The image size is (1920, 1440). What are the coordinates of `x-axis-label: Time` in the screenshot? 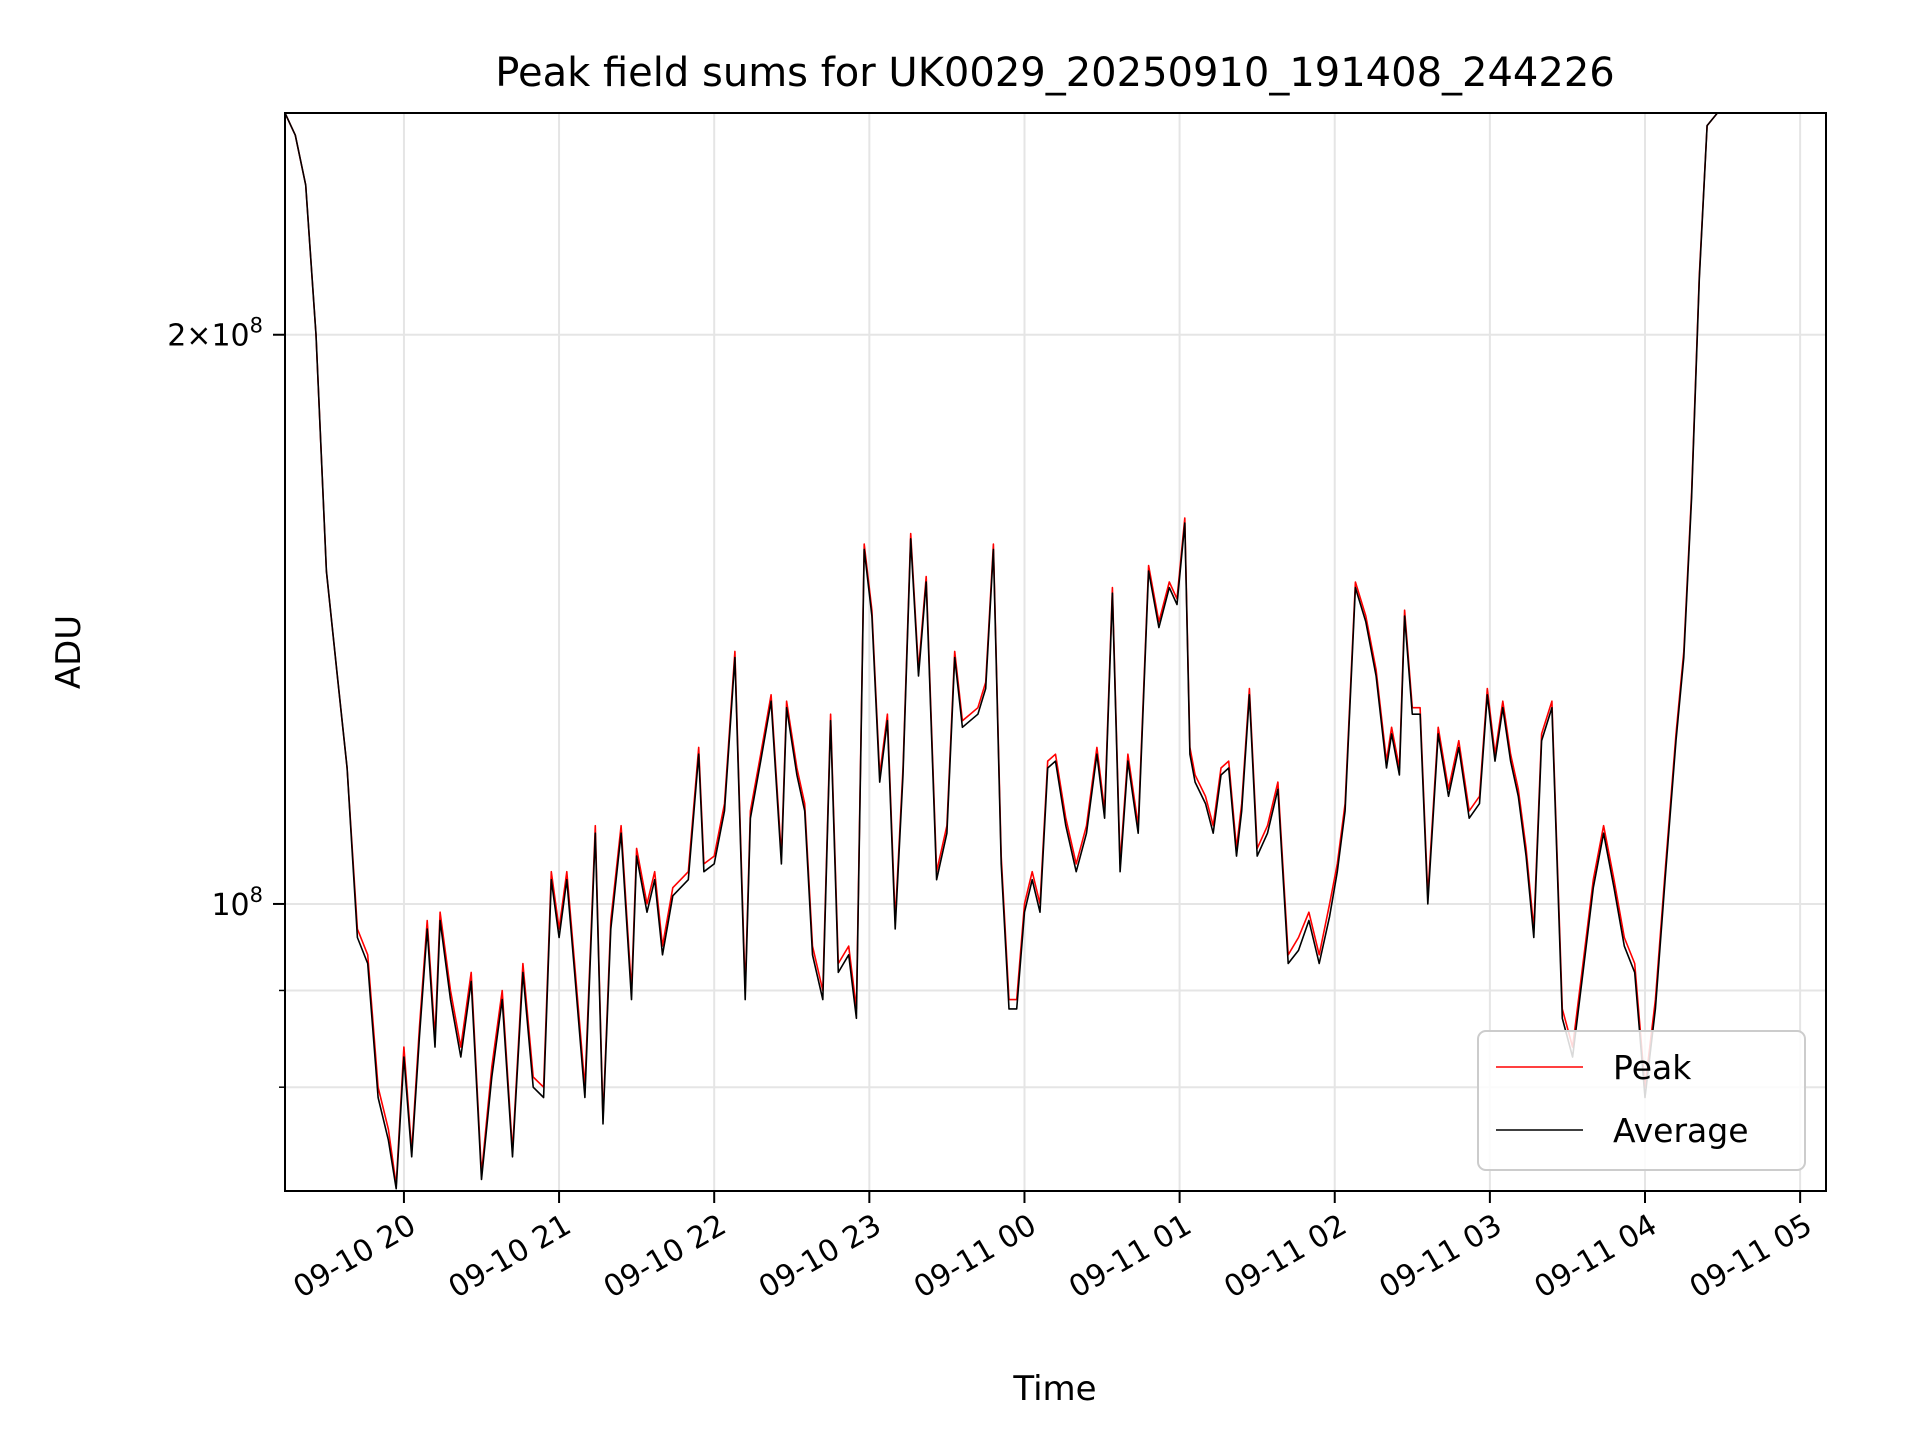 It's located at (1054, 1389).